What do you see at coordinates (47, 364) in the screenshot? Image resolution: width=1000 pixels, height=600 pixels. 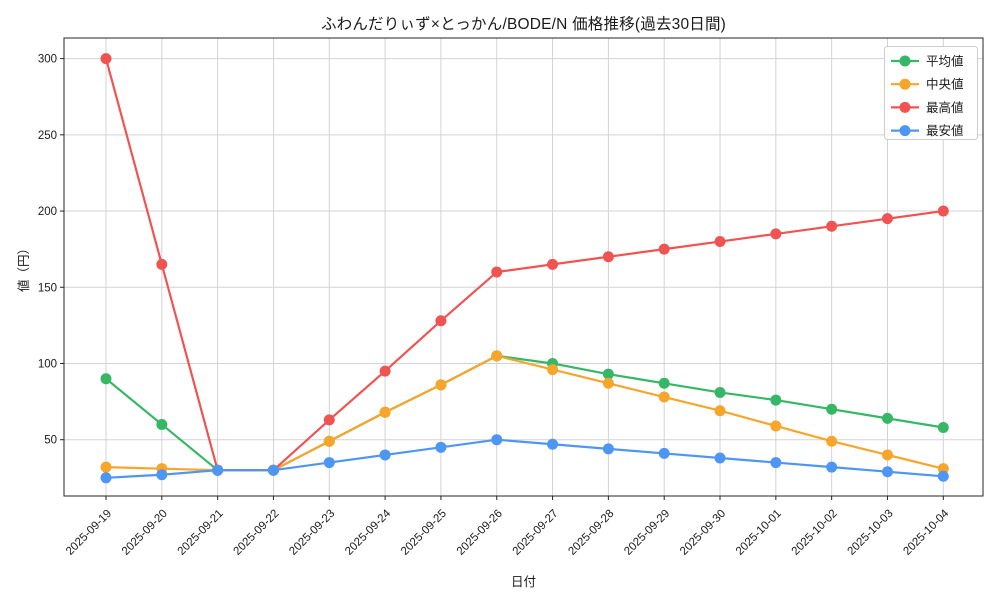 I see `y-tick-label: 100` at bounding box center [47, 364].